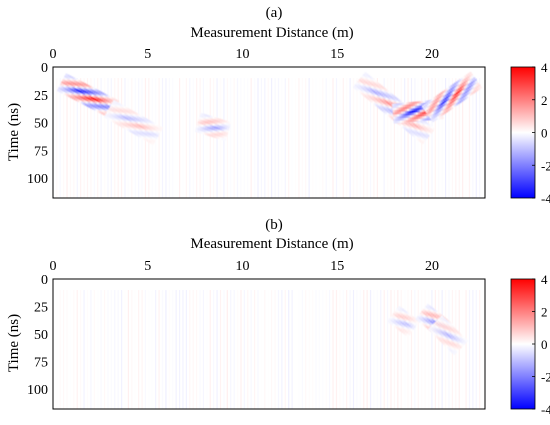  What do you see at coordinates (53, 54) in the screenshot?
I see `panel-a-x-tick-label: 0` at bounding box center [53, 54].